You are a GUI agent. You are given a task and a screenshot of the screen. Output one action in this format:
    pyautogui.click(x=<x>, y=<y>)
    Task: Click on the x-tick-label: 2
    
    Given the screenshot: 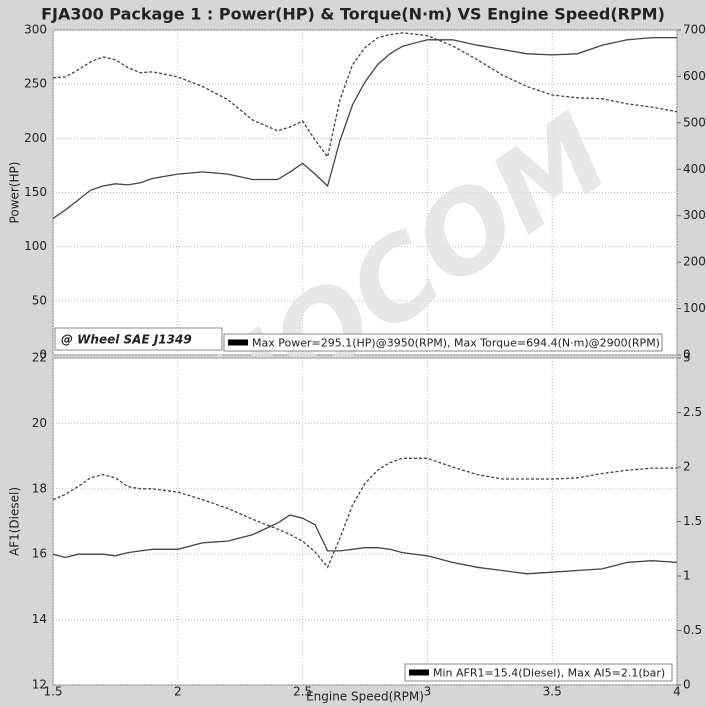 What is the action you would take?
    pyautogui.click(x=178, y=692)
    